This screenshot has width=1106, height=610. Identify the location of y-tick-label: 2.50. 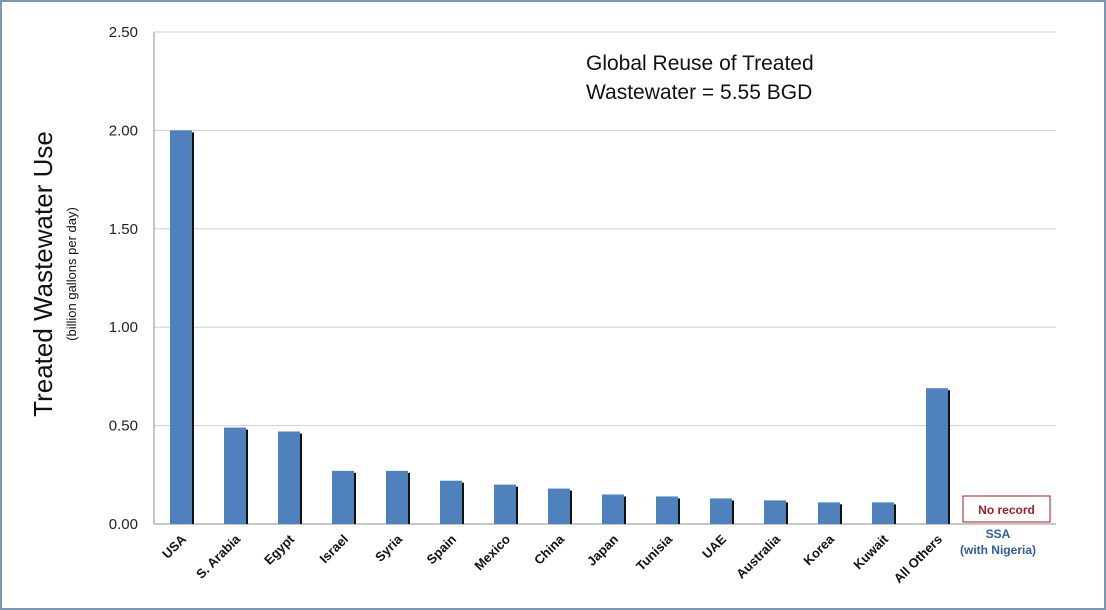
(123, 32).